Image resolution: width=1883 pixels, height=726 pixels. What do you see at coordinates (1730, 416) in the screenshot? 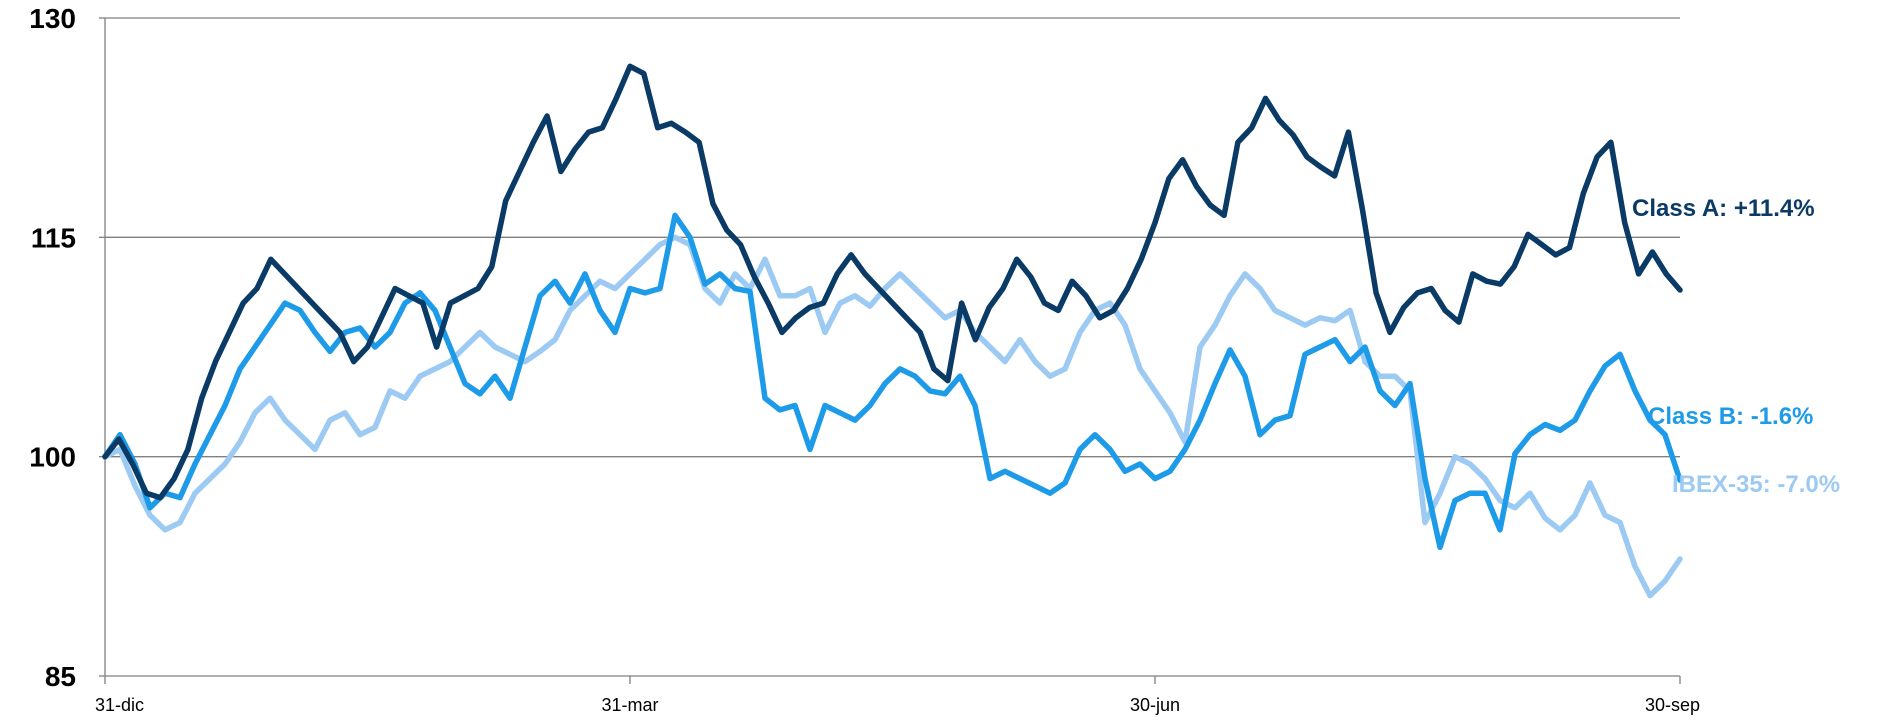
I see `series-label-class_b: Class B: -1.6%` at bounding box center [1730, 416].